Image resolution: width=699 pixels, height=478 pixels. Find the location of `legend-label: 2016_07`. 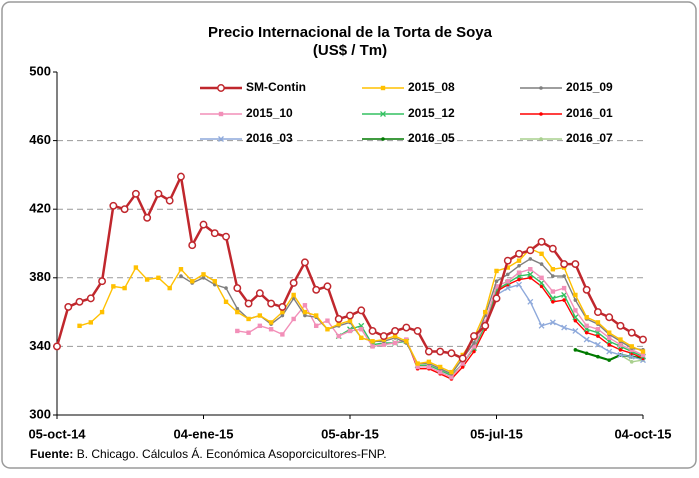

legend-label: 2016_07 is located at coordinates (589, 138).